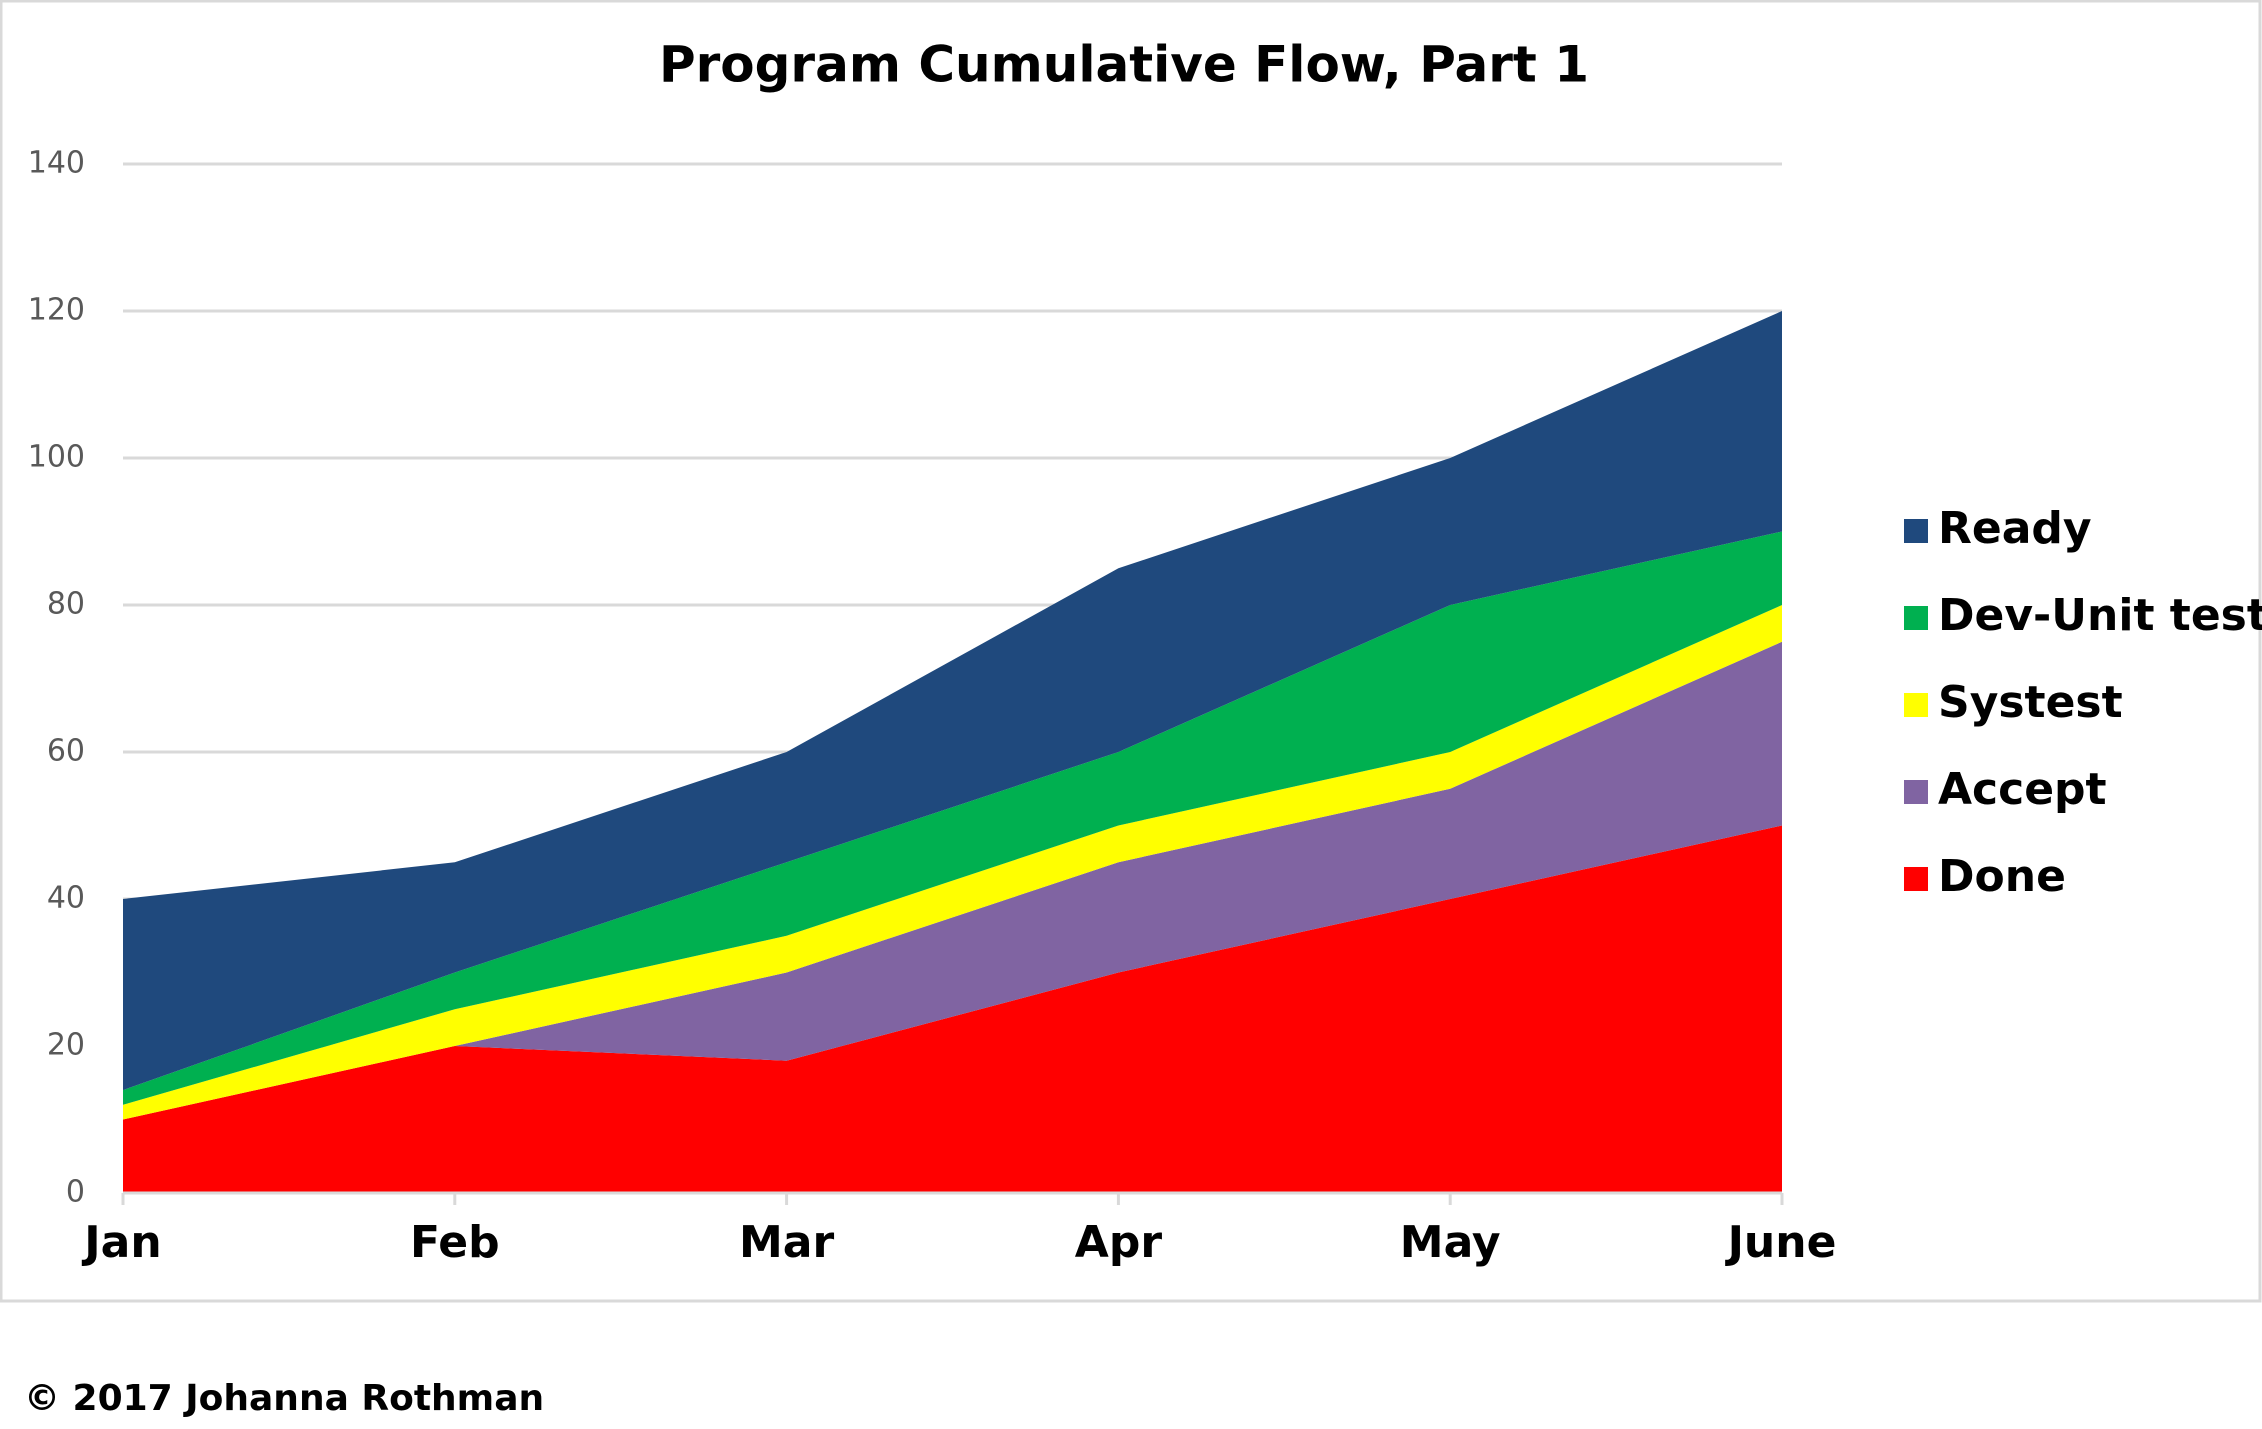 The image size is (2262, 1429). What do you see at coordinates (2022, 789) in the screenshot?
I see `legend-label: Accept` at bounding box center [2022, 789].